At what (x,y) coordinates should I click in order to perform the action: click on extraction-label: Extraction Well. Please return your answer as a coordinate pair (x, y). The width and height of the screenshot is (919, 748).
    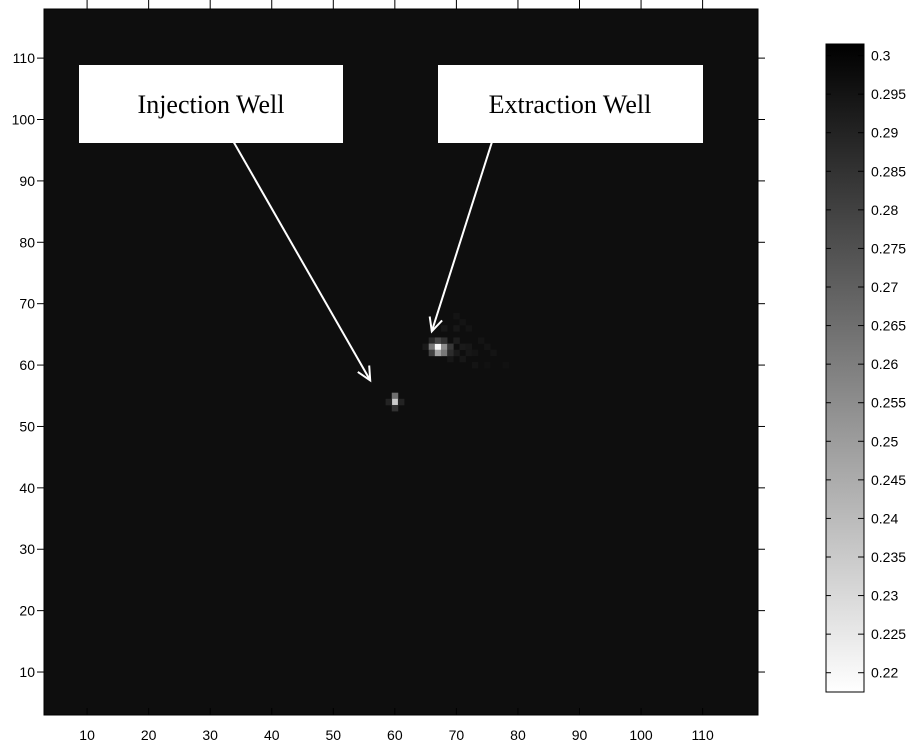
    Looking at the image, I should click on (570, 104).